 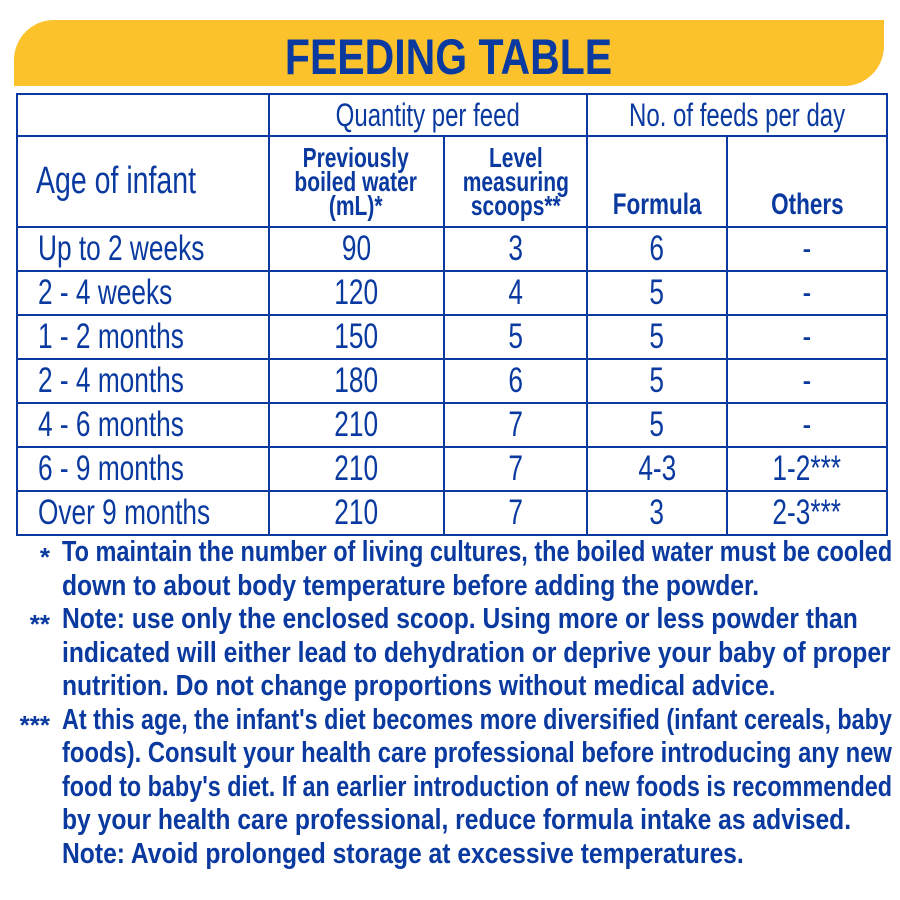 What do you see at coordinates (515, 381) in the screenshot?
I see `scoops-cell: 6` at bounding box center [515, 381].